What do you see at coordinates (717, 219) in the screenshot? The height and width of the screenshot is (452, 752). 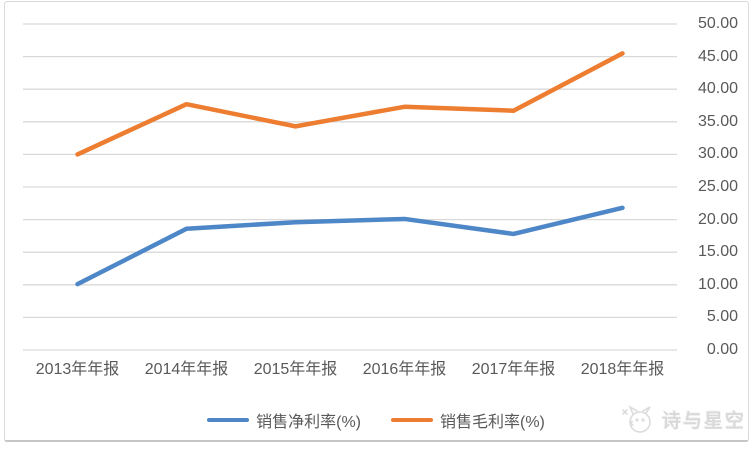 I see `y-axis-tick-label: 20.00` at bounding box center [717, 219].